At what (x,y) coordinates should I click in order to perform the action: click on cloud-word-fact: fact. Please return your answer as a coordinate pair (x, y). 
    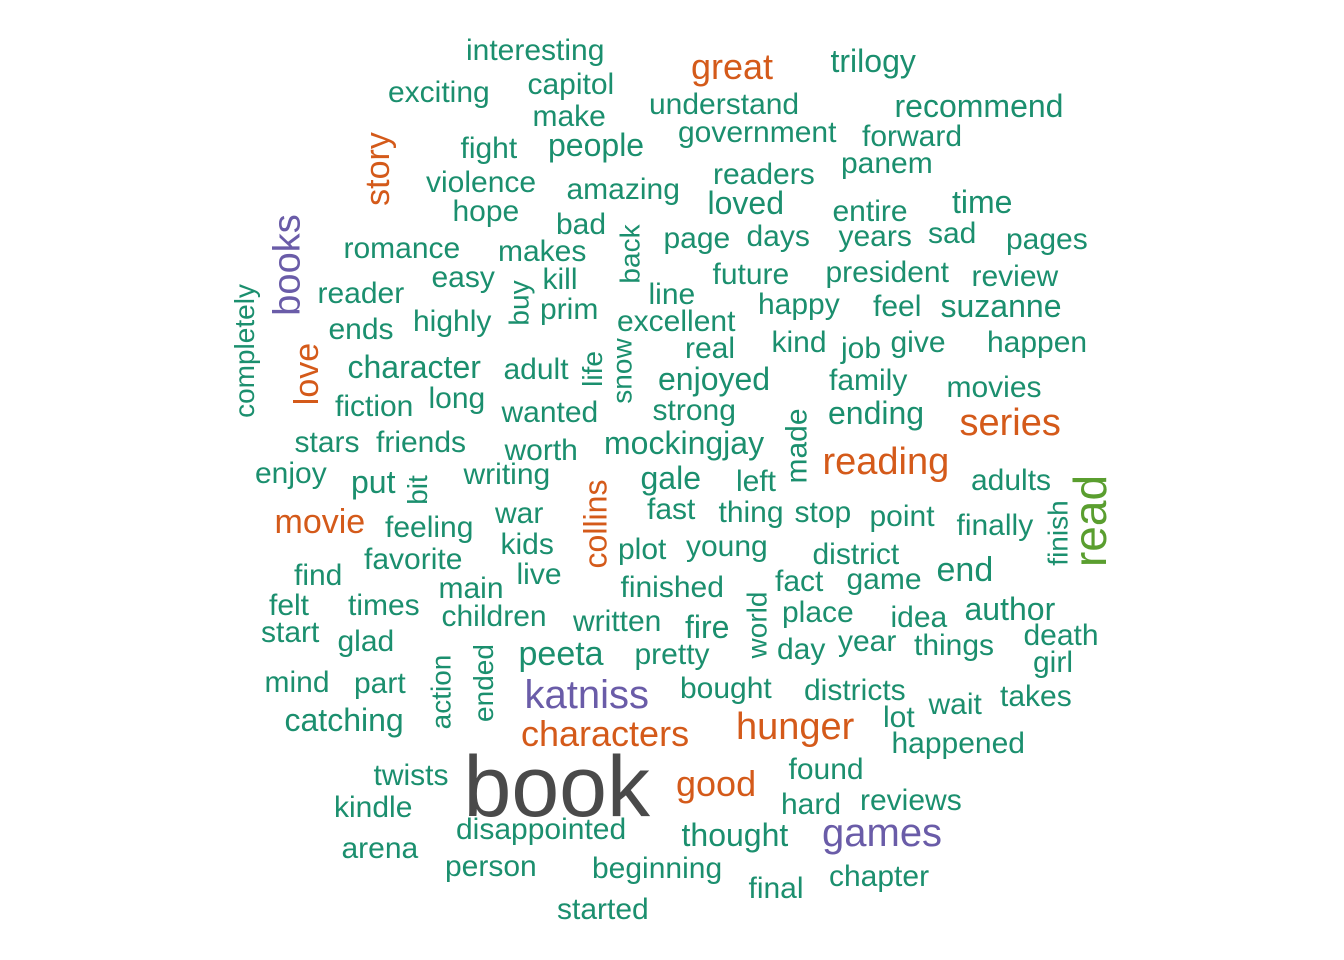
    Looking at the image, I should click on (799, 581).